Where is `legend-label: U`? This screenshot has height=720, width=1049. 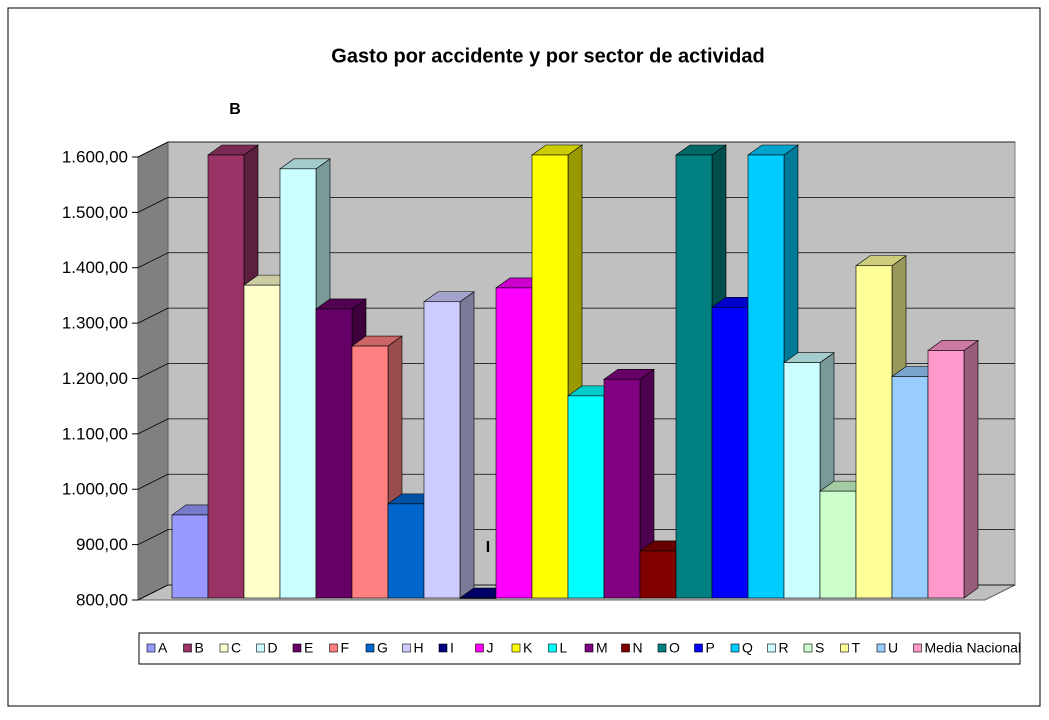 legend-label: U is located at coordinates (893, 648).